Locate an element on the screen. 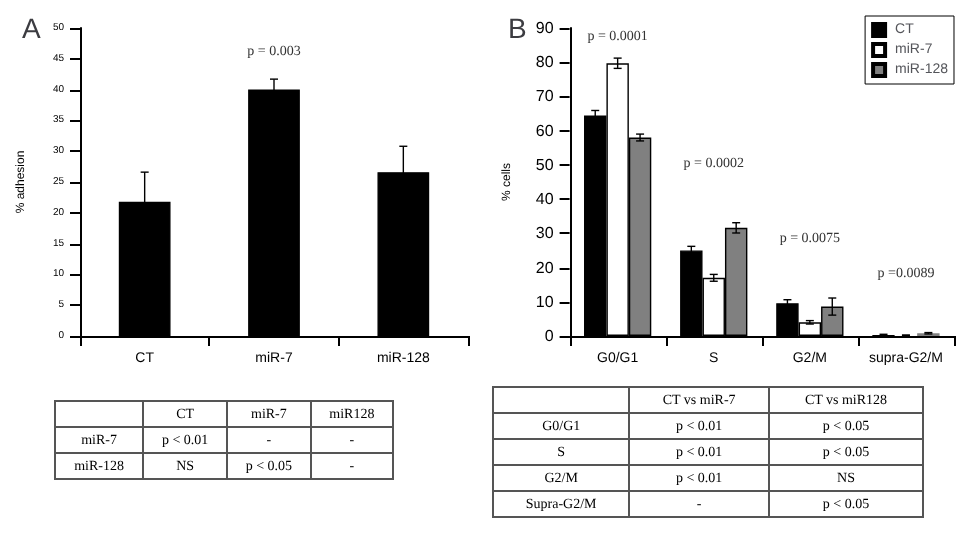  y-tick-label: 70 is located at coordinates (545, 96).